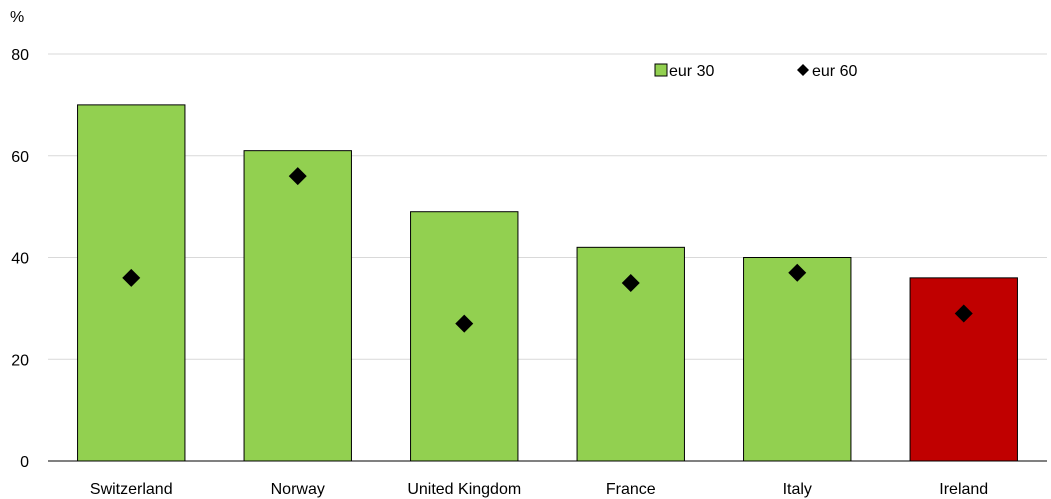 The image size is (1051, 499). What do you see at coordinates (464, 489) in the screenshot?
I see `x-tick-label: United Kingdom` at bounding box center [464, 489].